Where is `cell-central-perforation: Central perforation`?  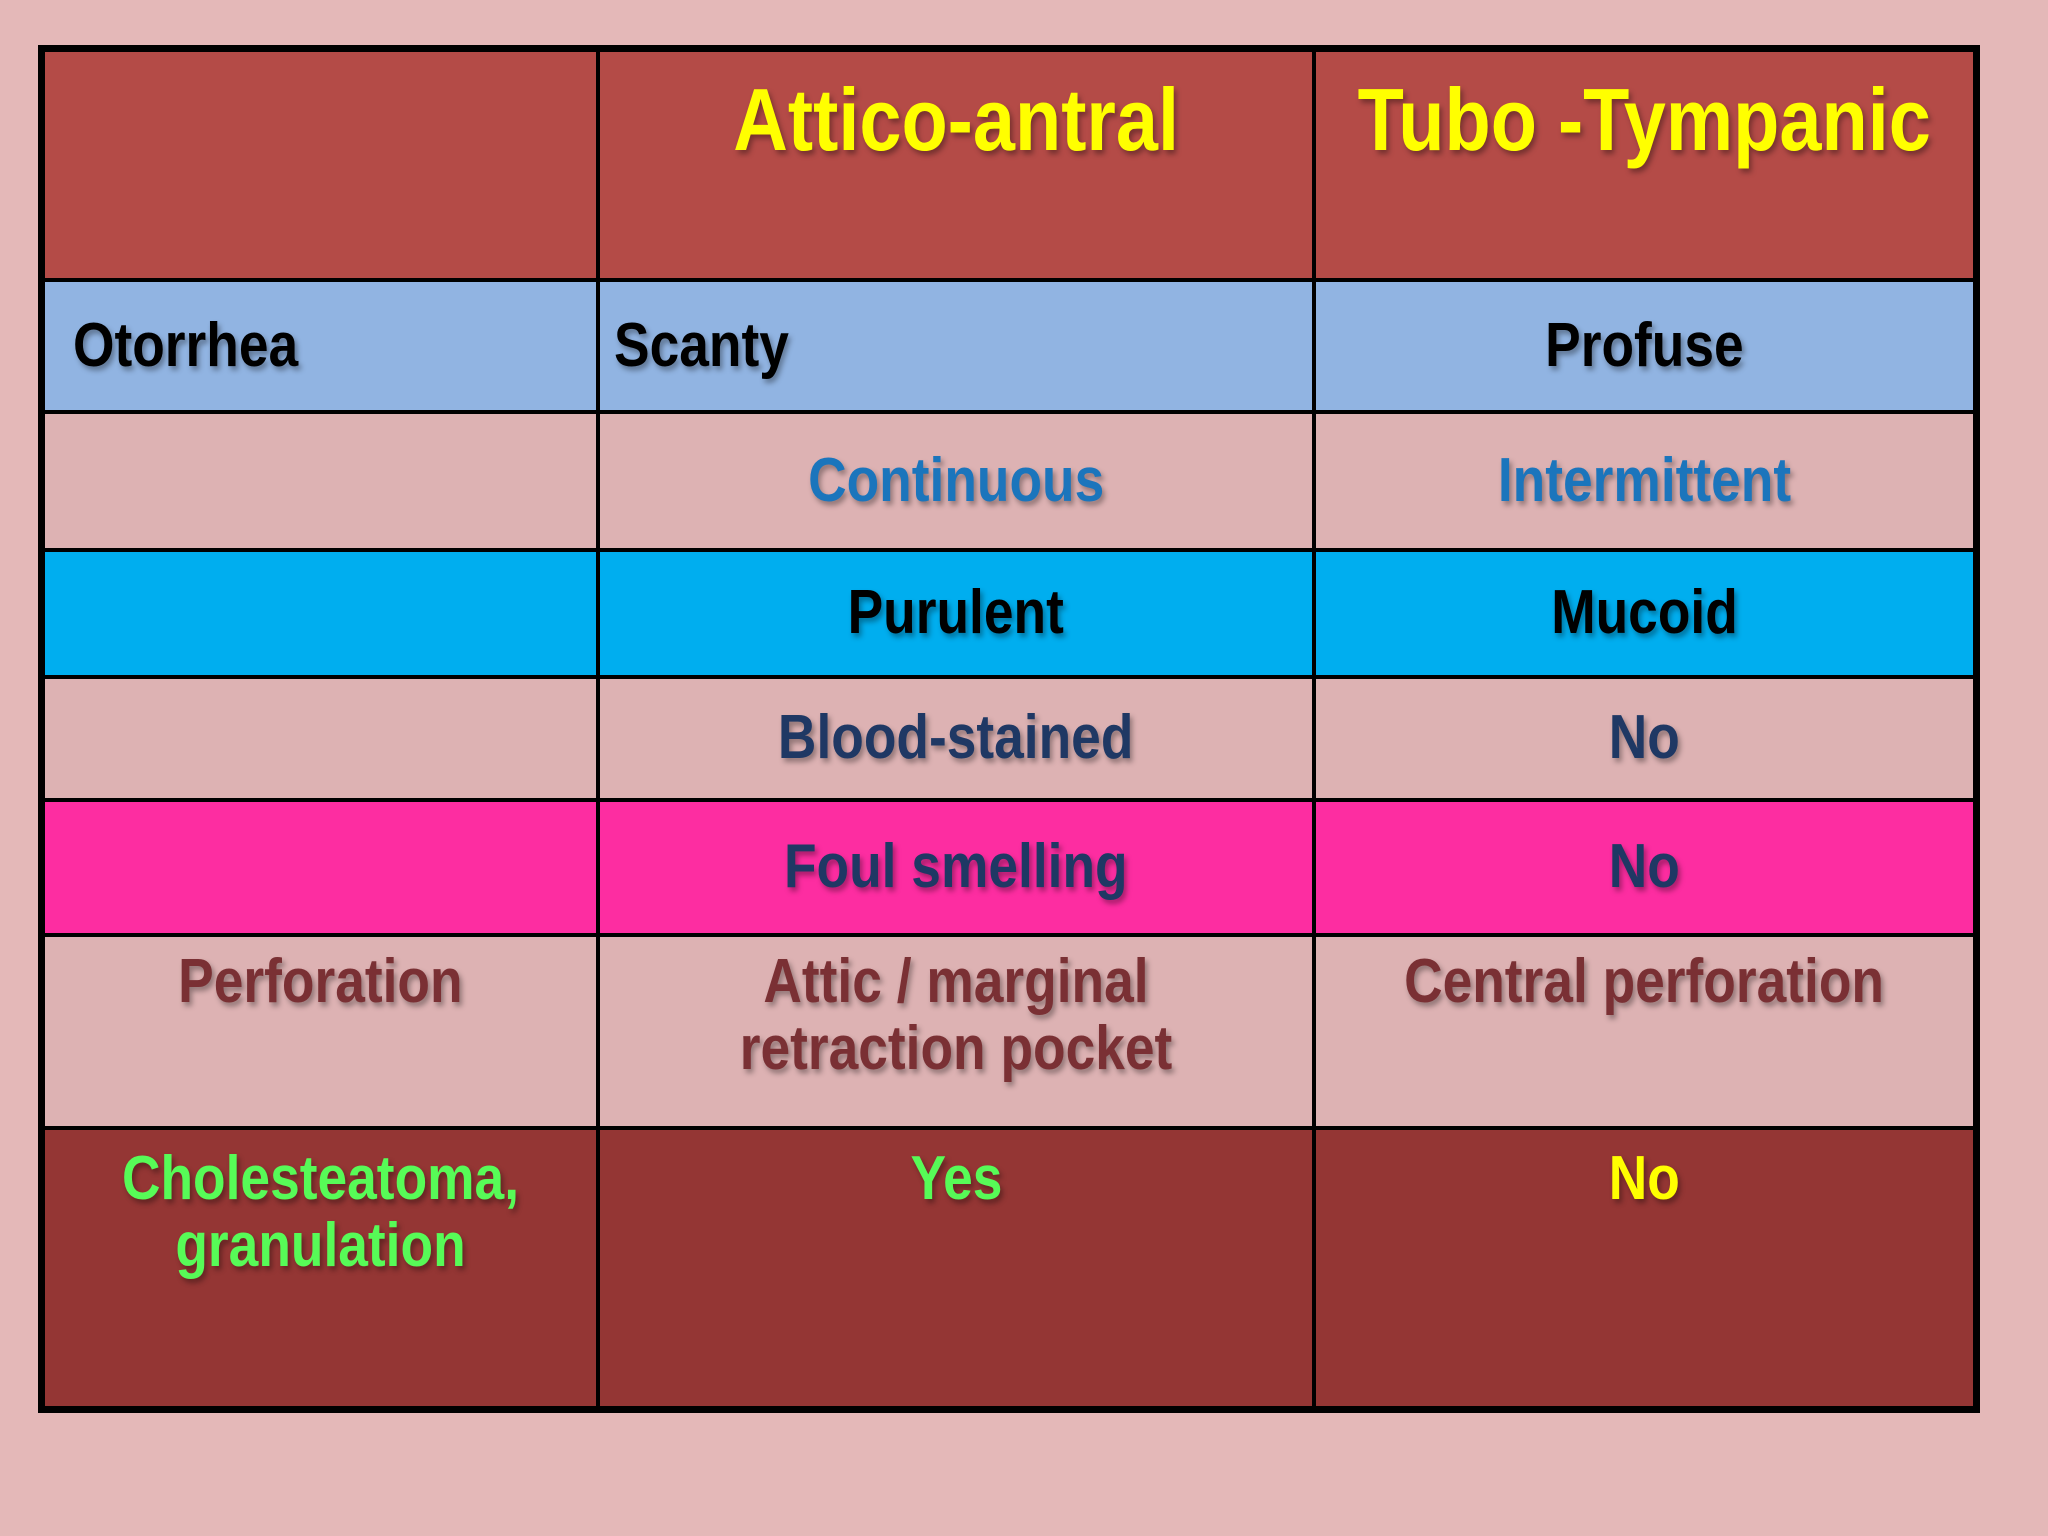 cell-central-perforation: Central perforation is located at coordinates (1644, 1031).